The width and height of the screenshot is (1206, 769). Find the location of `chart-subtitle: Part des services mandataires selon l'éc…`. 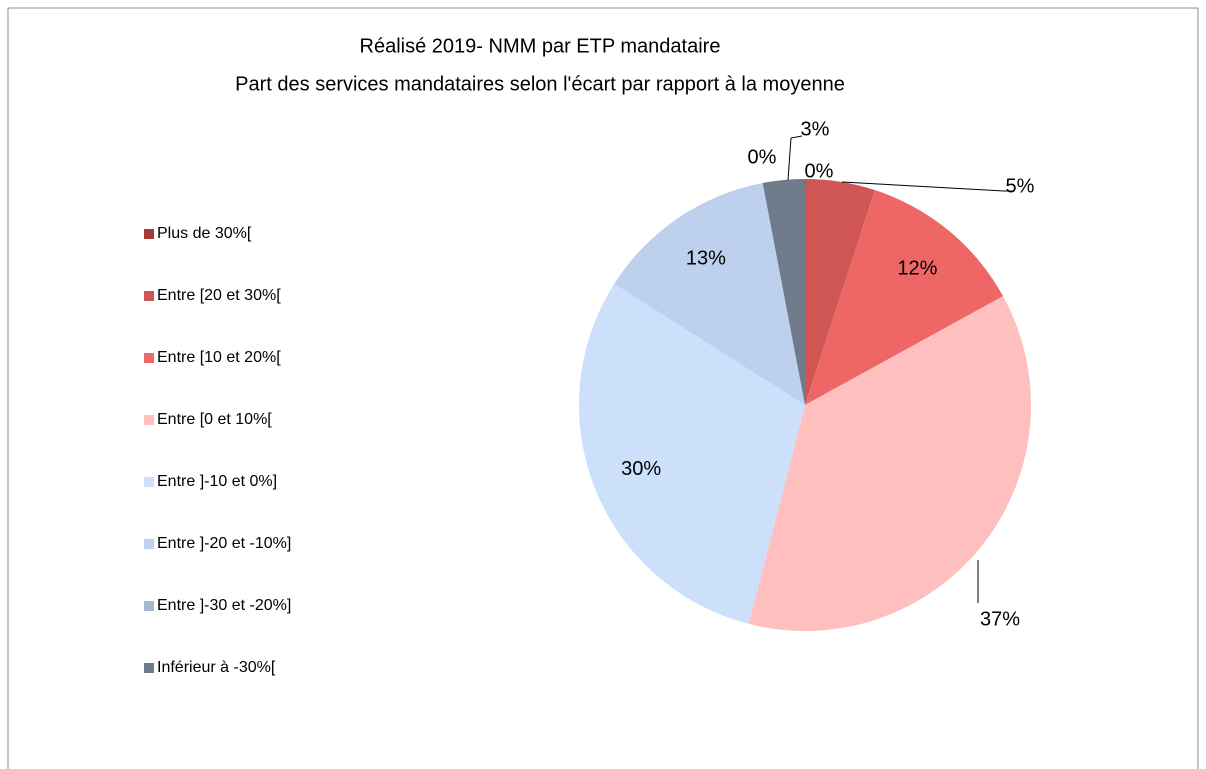

chart-subtitle: Part des services mandataires selon l'éc… is located at coordinates (540, 84).